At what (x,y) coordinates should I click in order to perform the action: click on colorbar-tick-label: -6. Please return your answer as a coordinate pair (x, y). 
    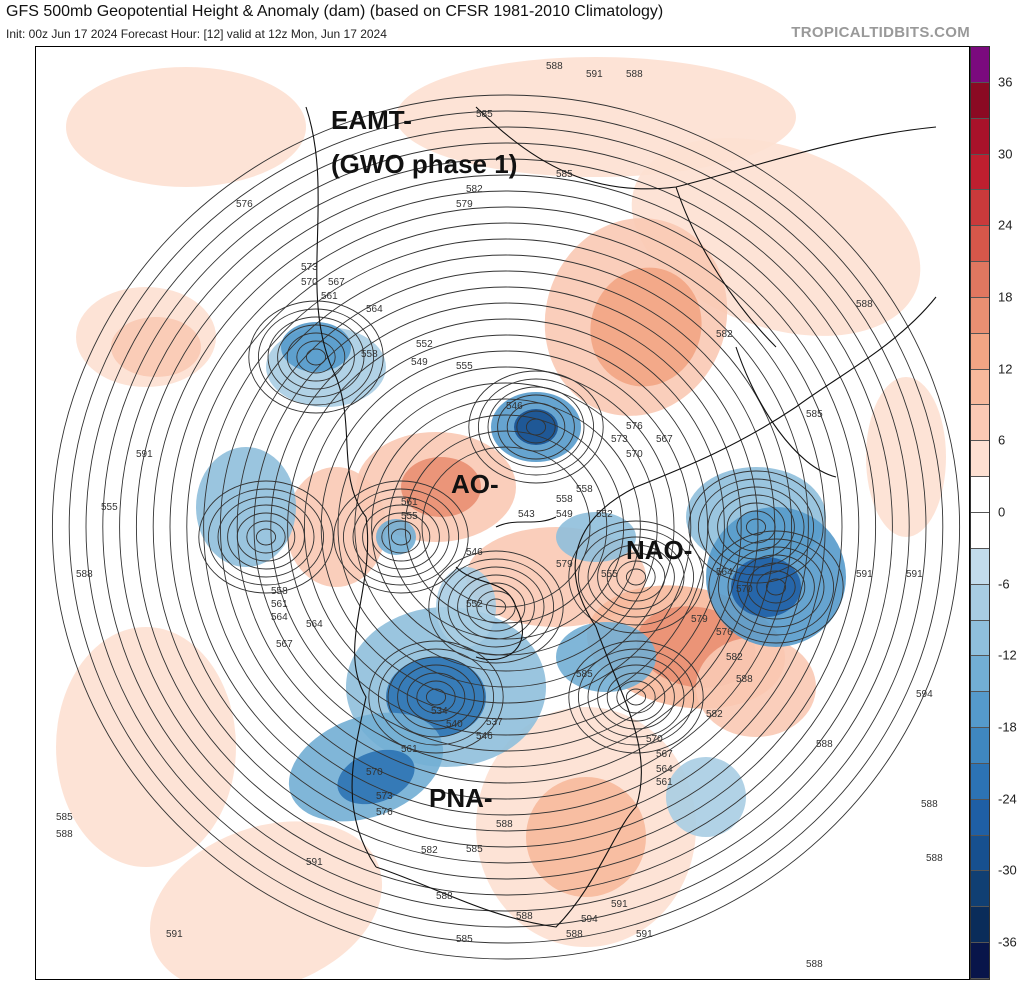
    Looking at the image, I should click on (1004, 584).